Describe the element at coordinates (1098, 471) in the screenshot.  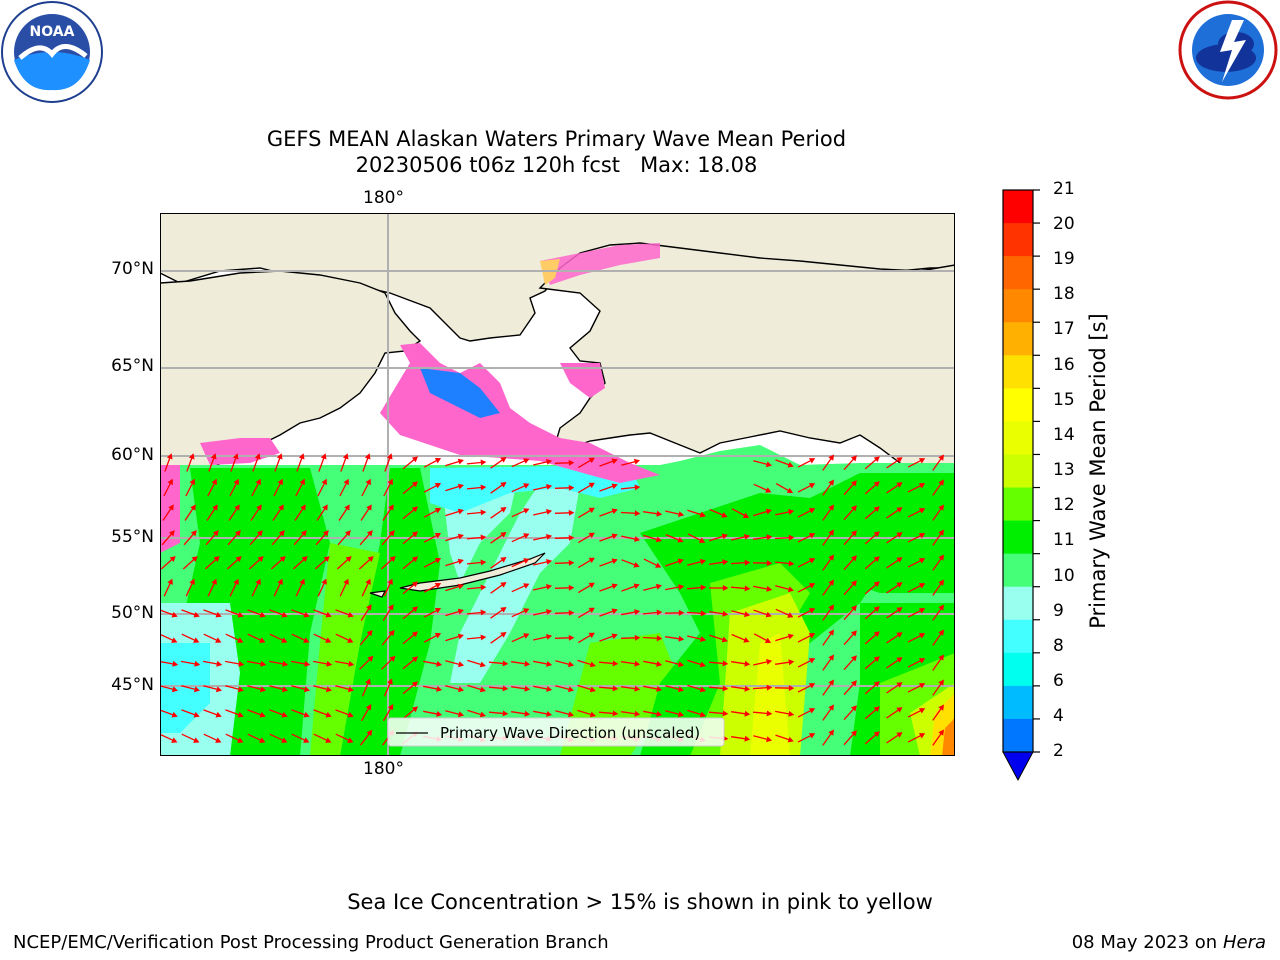
I see `colorbar-label: Primary Wave Mean Period [s]` at that location.